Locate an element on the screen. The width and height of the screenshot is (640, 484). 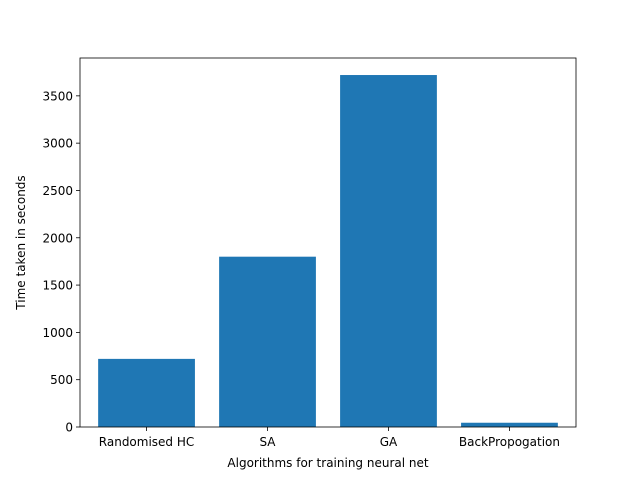
y-tick-label: 2500 is located at coordinates (57, 191).